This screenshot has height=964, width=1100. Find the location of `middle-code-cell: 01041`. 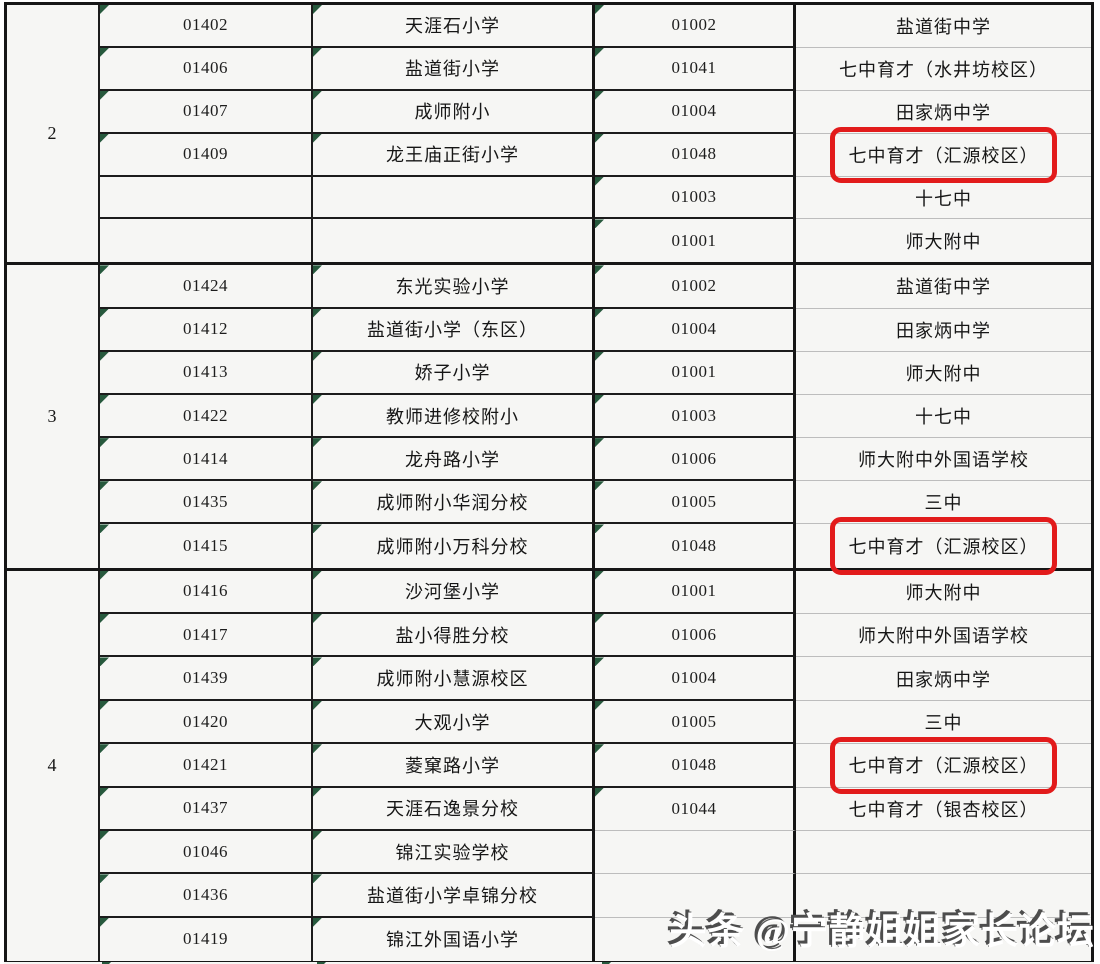

middle-code-cell: 01041 is located at coordinates (695, 69).